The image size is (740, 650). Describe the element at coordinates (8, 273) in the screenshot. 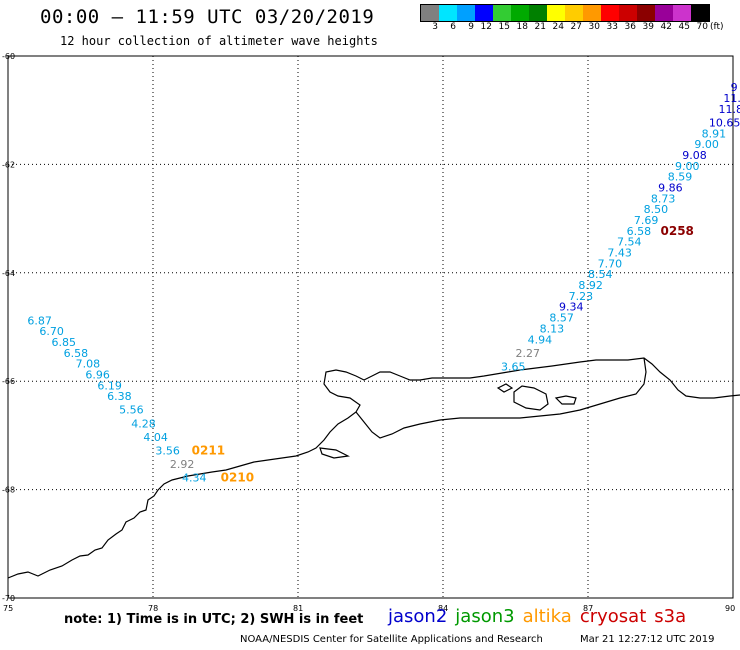

I see `y-tick-label: -64` at that location.